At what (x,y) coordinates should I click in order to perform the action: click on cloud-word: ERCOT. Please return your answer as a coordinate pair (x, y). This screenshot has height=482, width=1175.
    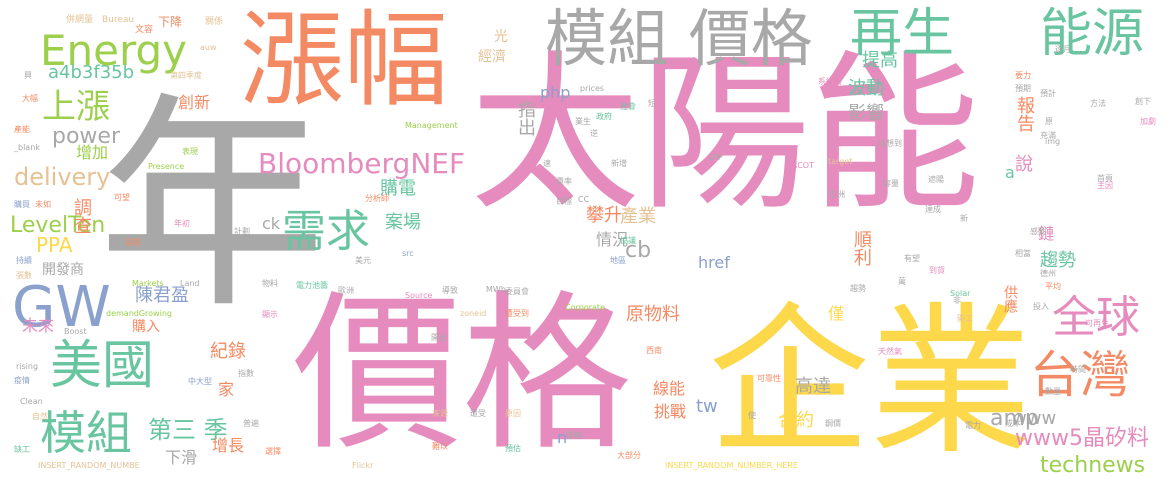
    Looking at the image, I should click on (800, 165).